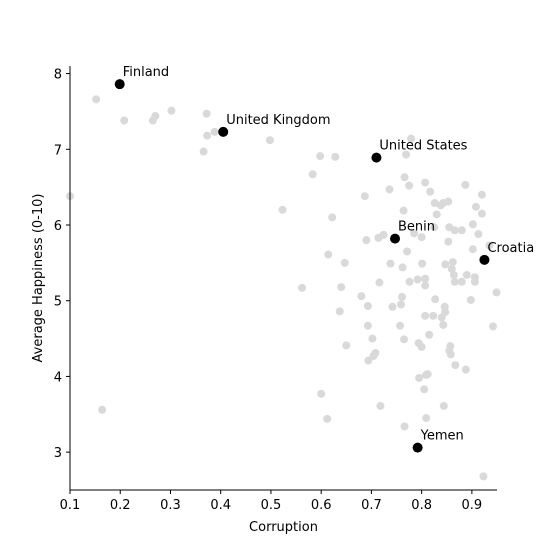  What do you see at coordinates (58, 302) in the screenshot?
I see `y-tick-label: 5` at bounding box center [58, 302].